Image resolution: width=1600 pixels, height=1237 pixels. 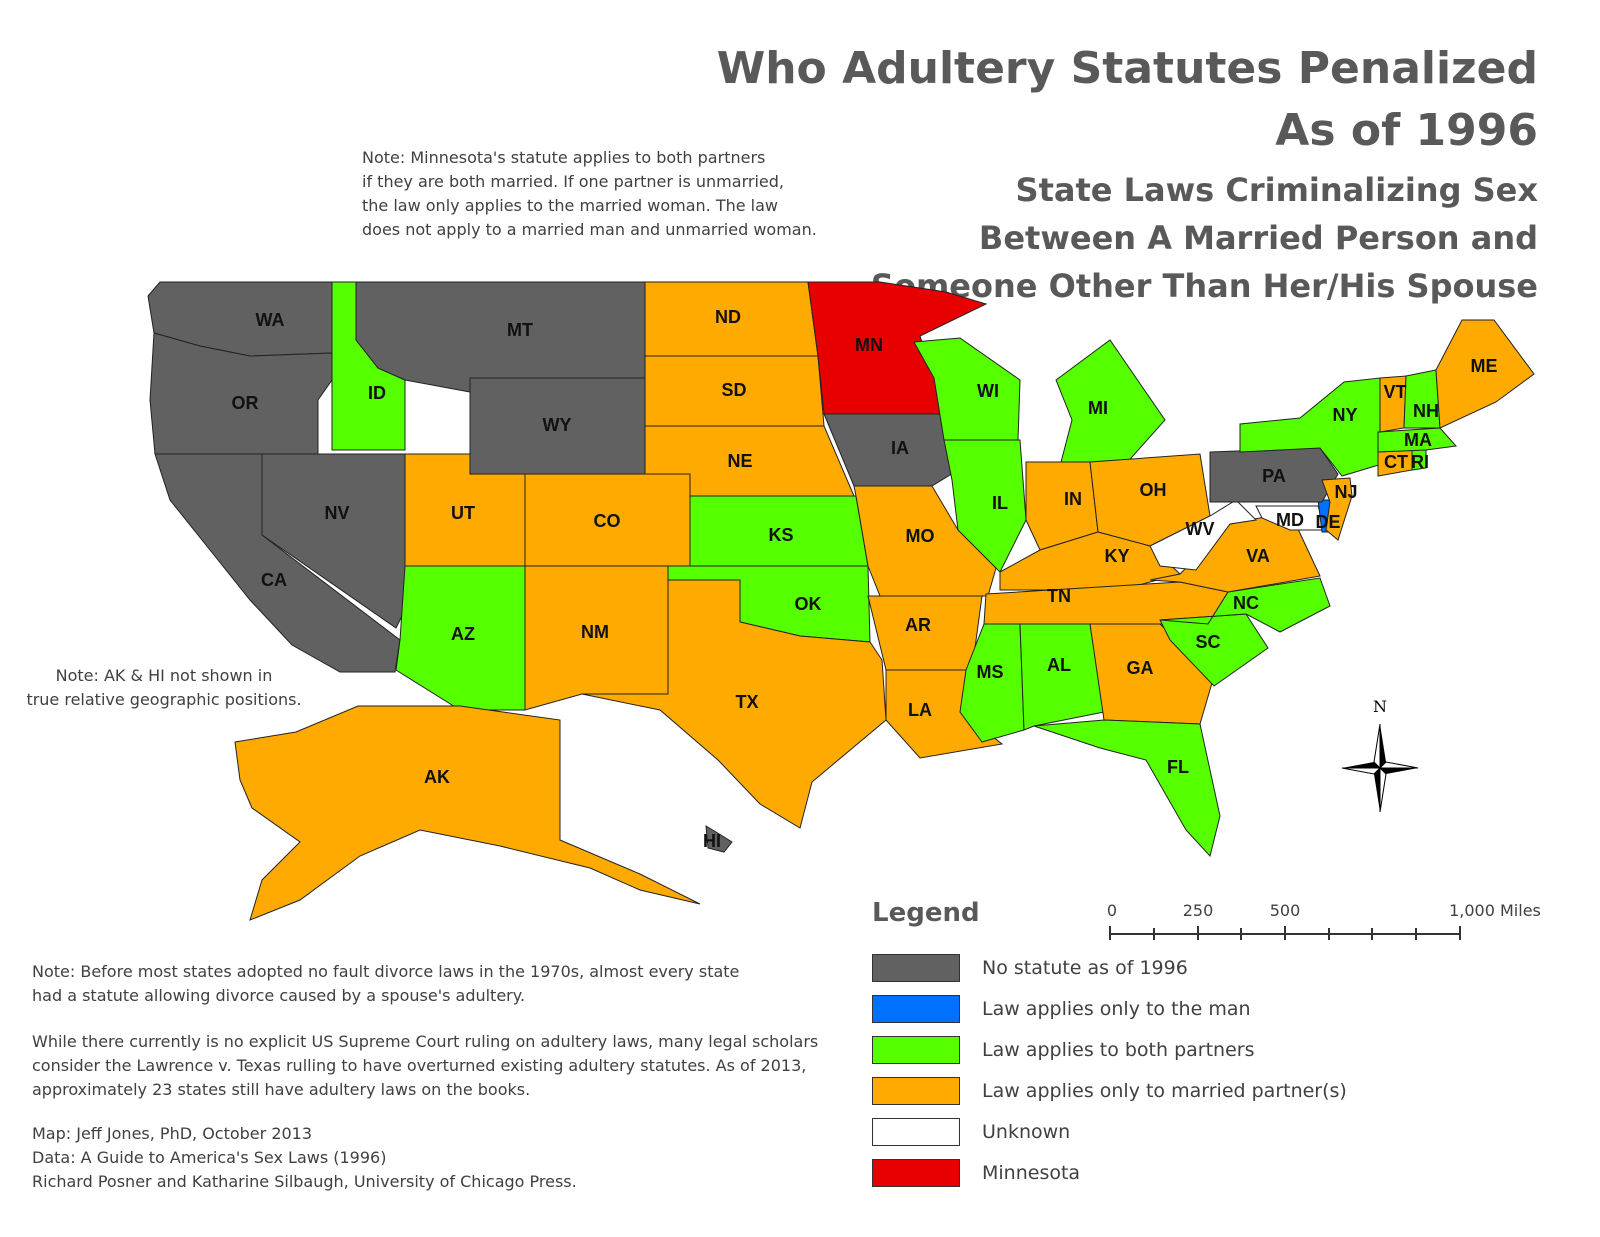 I want to click on state-or, so click(x=241, y=393).